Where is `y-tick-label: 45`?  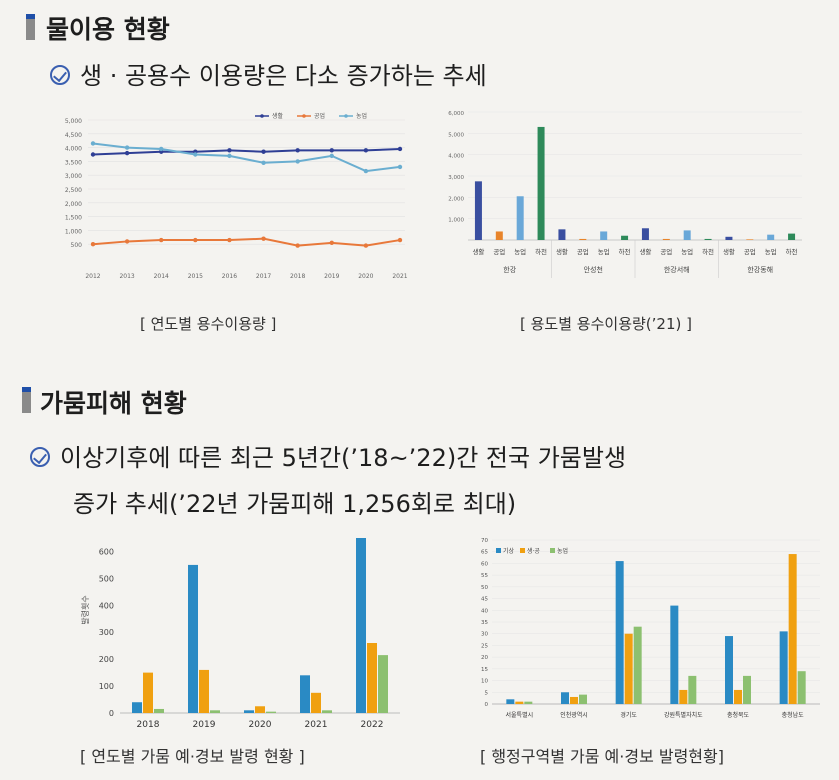 y-tick-label: 45 is located at coordinates (484, 600).